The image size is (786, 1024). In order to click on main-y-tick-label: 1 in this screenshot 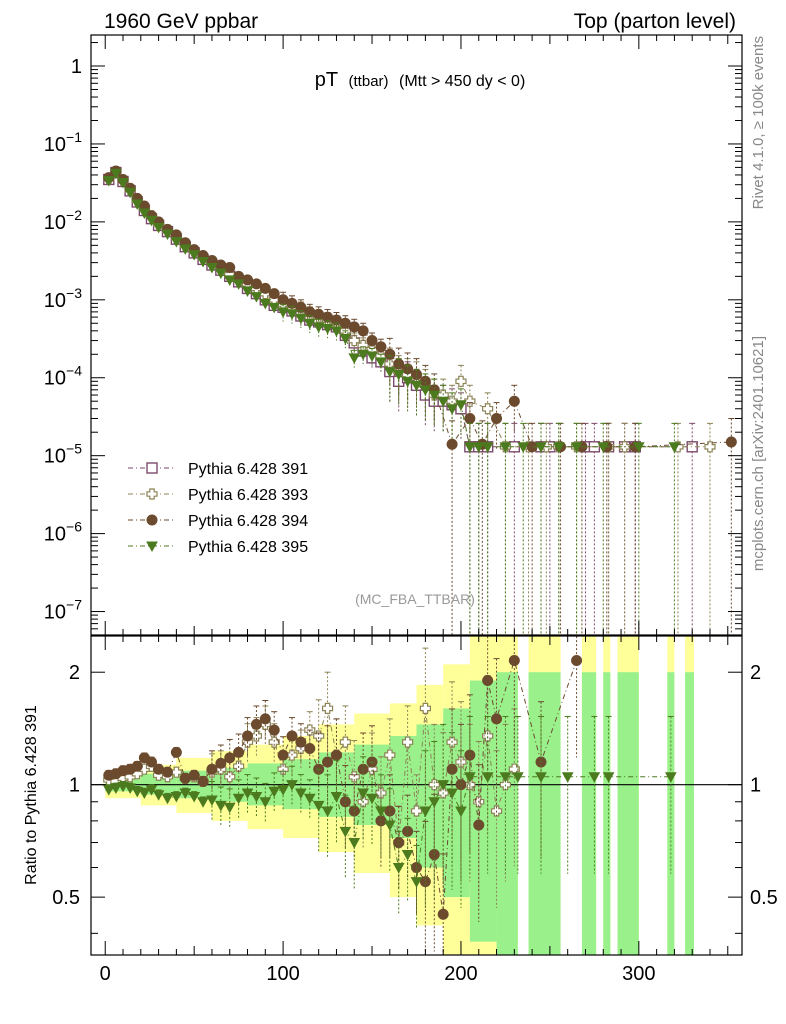, I will do `click(76, 67)`.